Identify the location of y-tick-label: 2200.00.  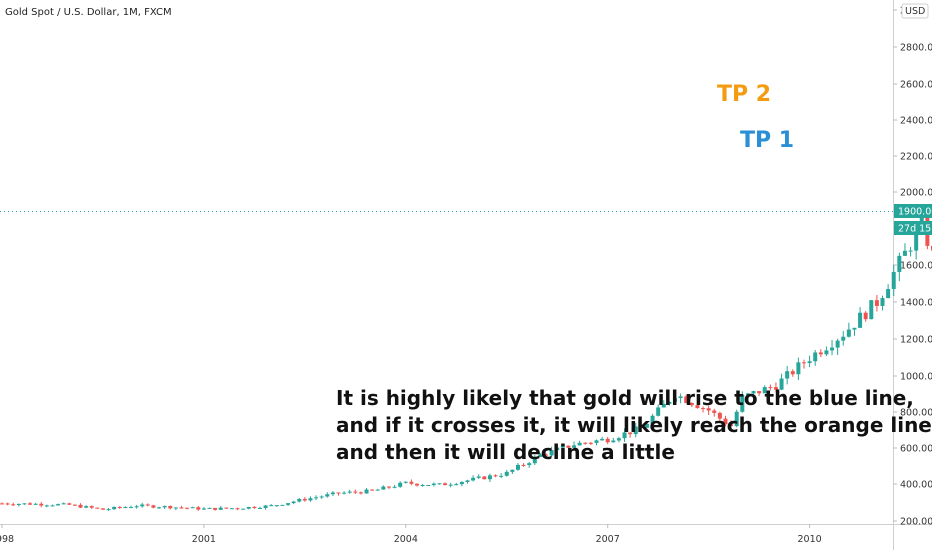
(916, 157).